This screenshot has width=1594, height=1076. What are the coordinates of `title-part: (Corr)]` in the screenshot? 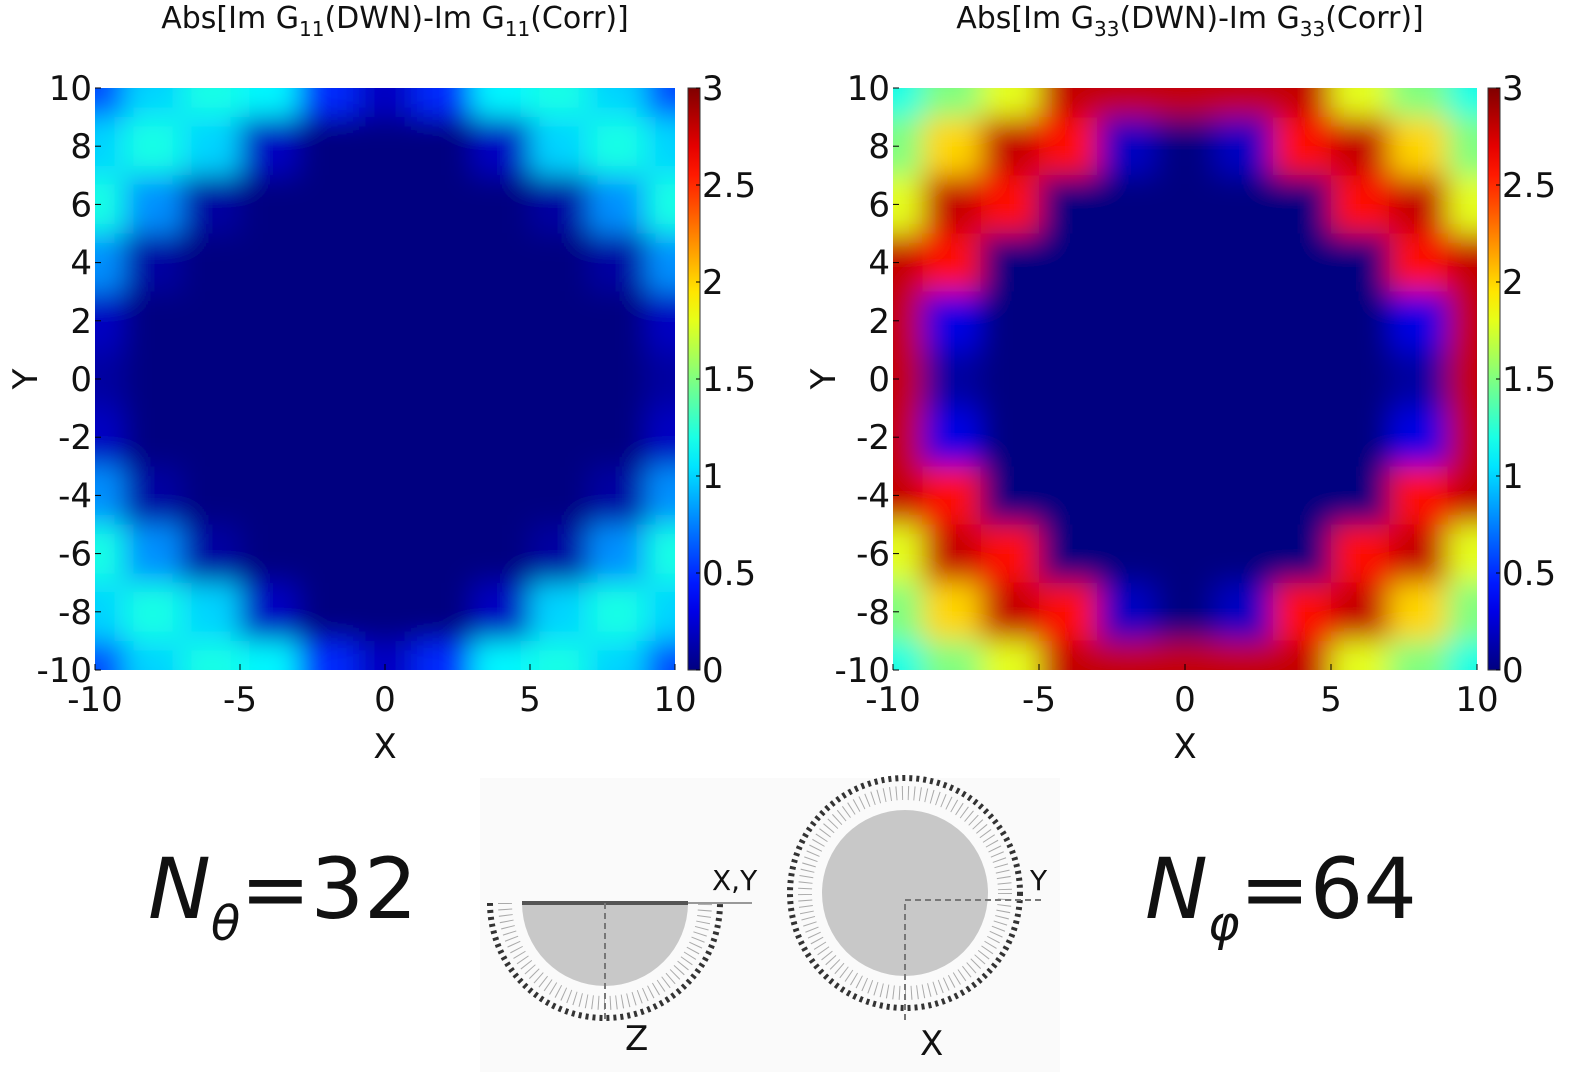 It's located at (1374, 18).